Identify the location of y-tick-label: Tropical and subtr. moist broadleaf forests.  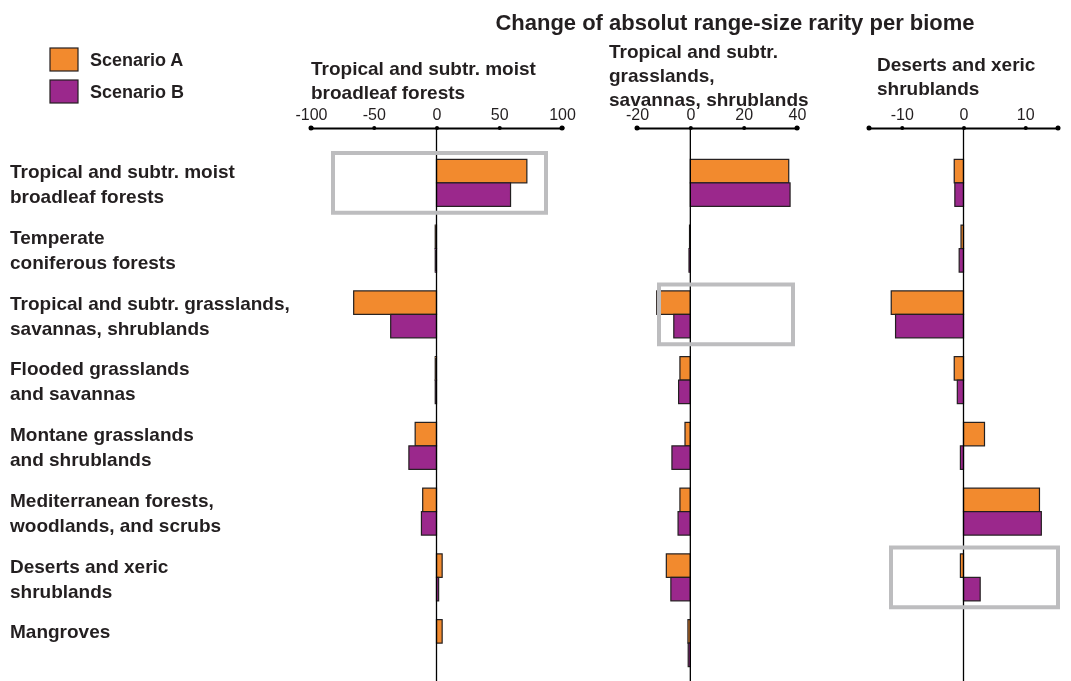
(123, 184).